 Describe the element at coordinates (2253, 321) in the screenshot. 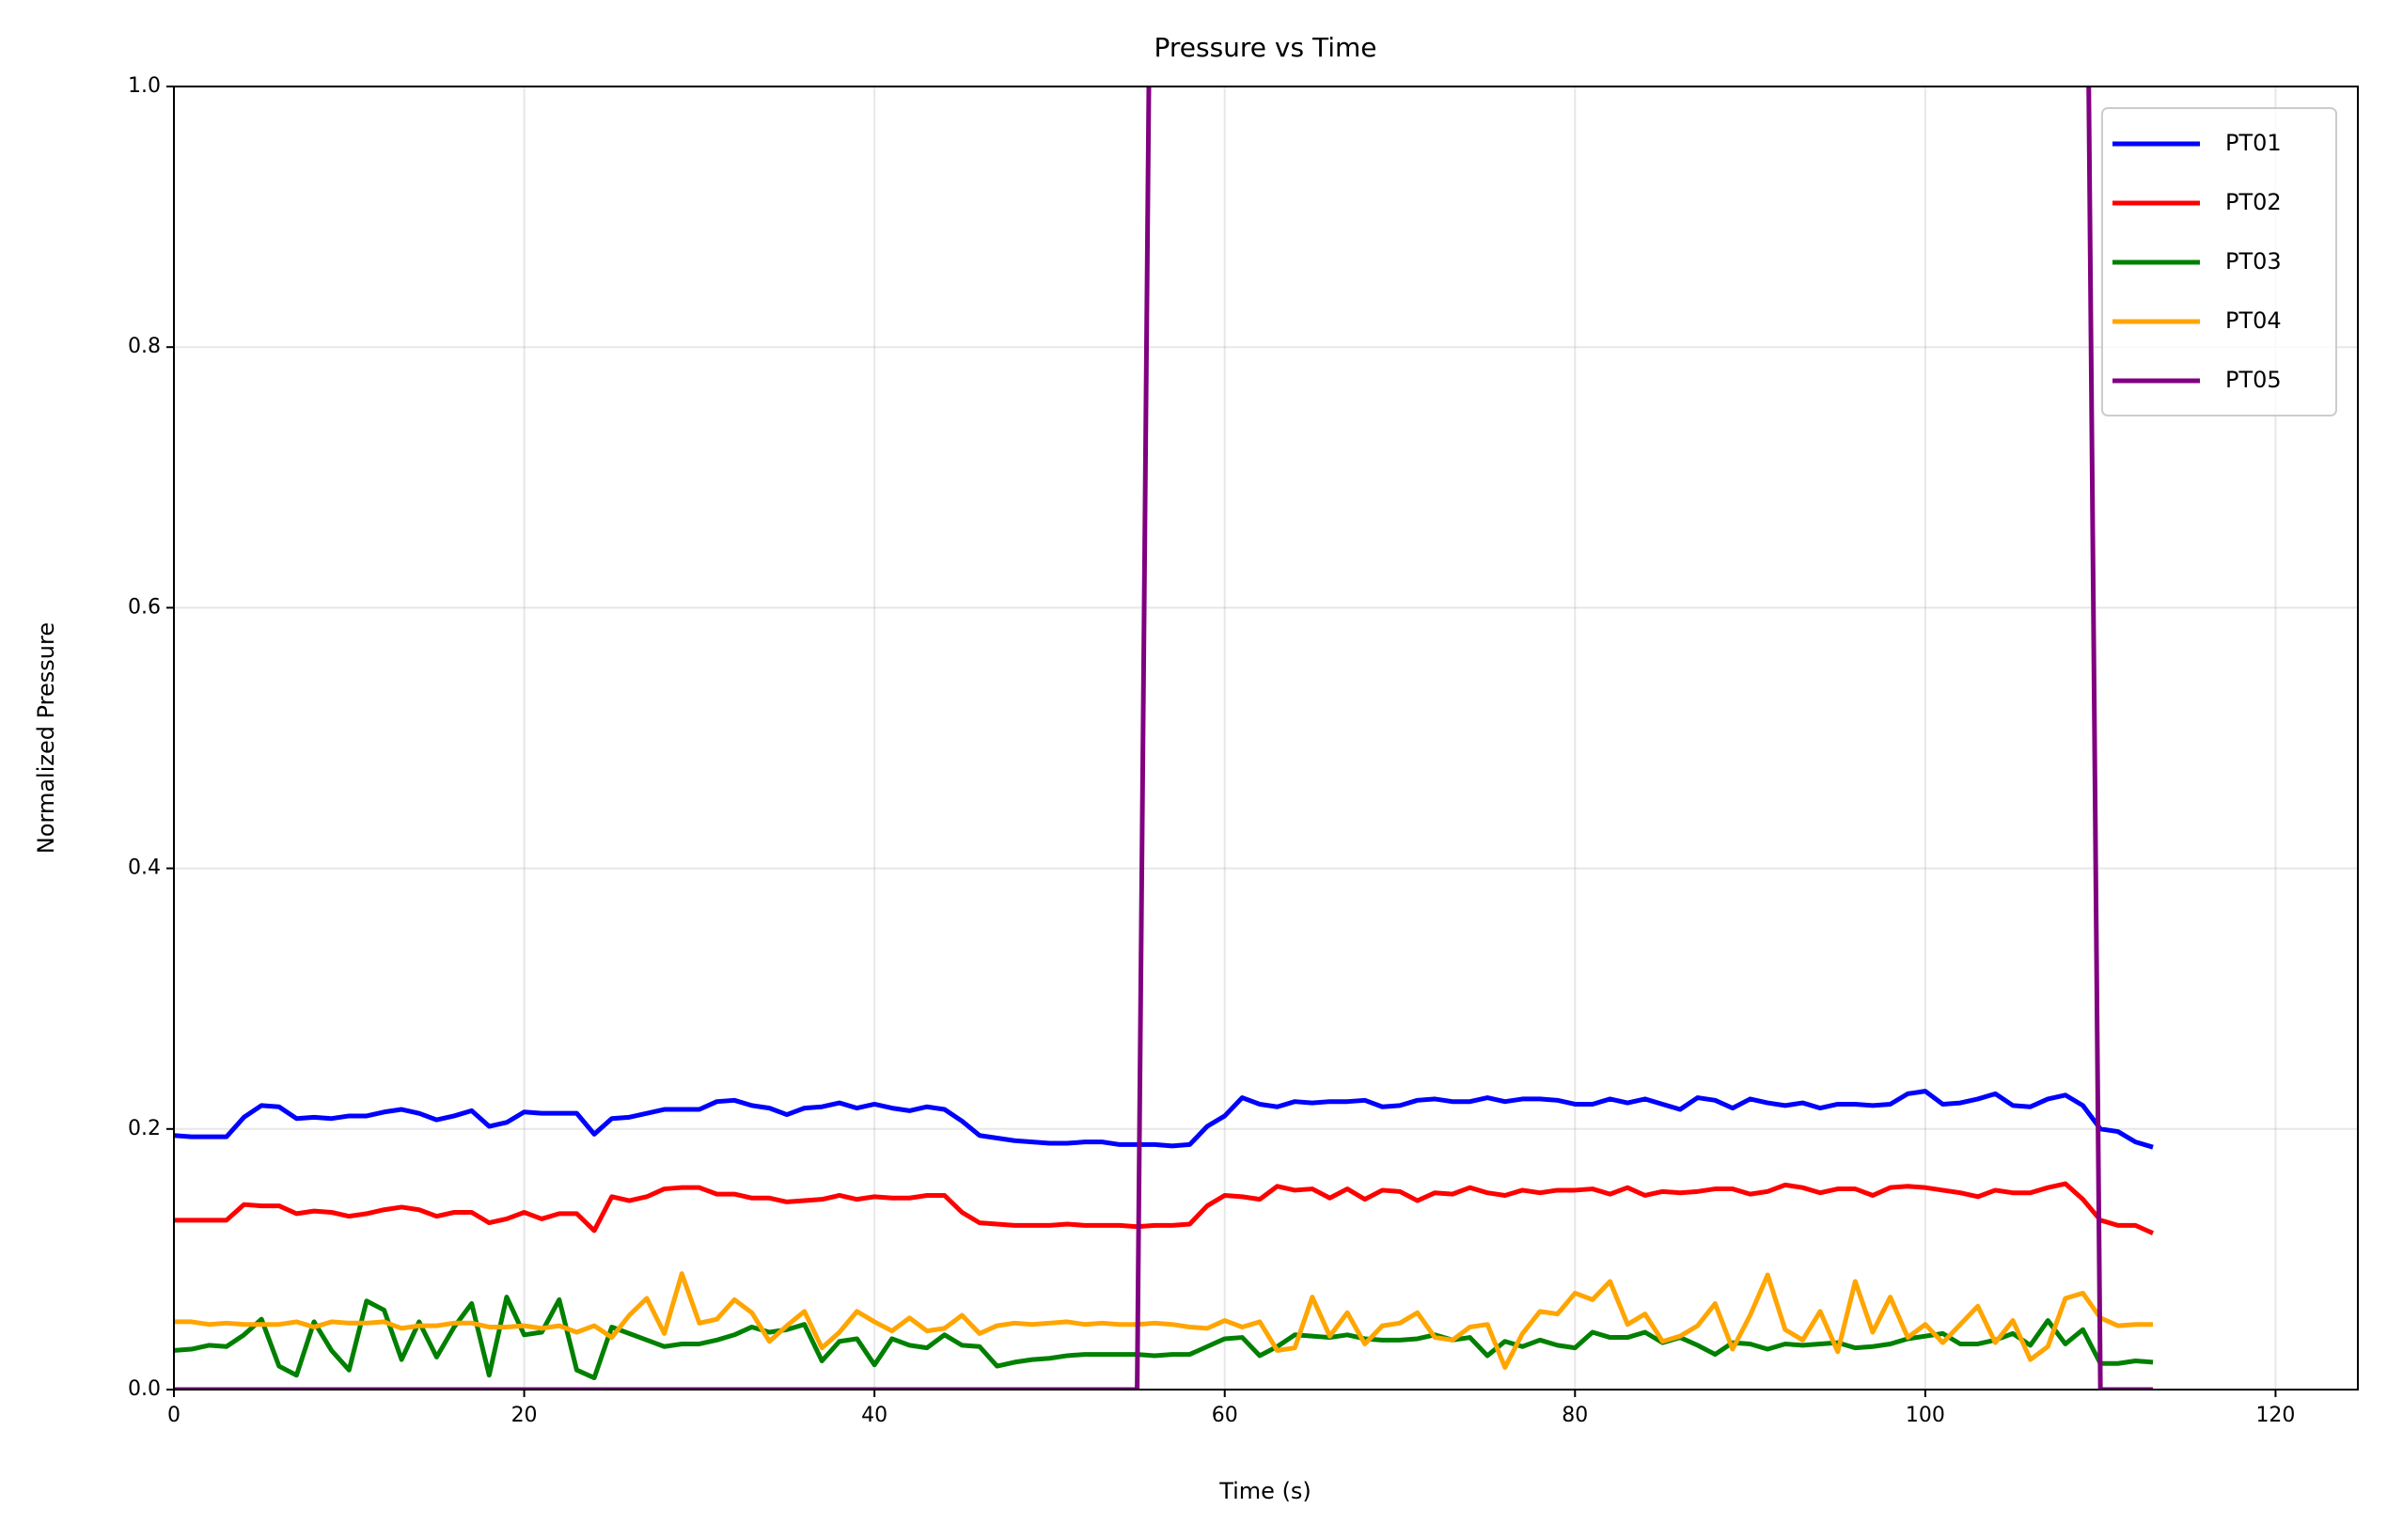

I see `legend-label: PT04` at that location.